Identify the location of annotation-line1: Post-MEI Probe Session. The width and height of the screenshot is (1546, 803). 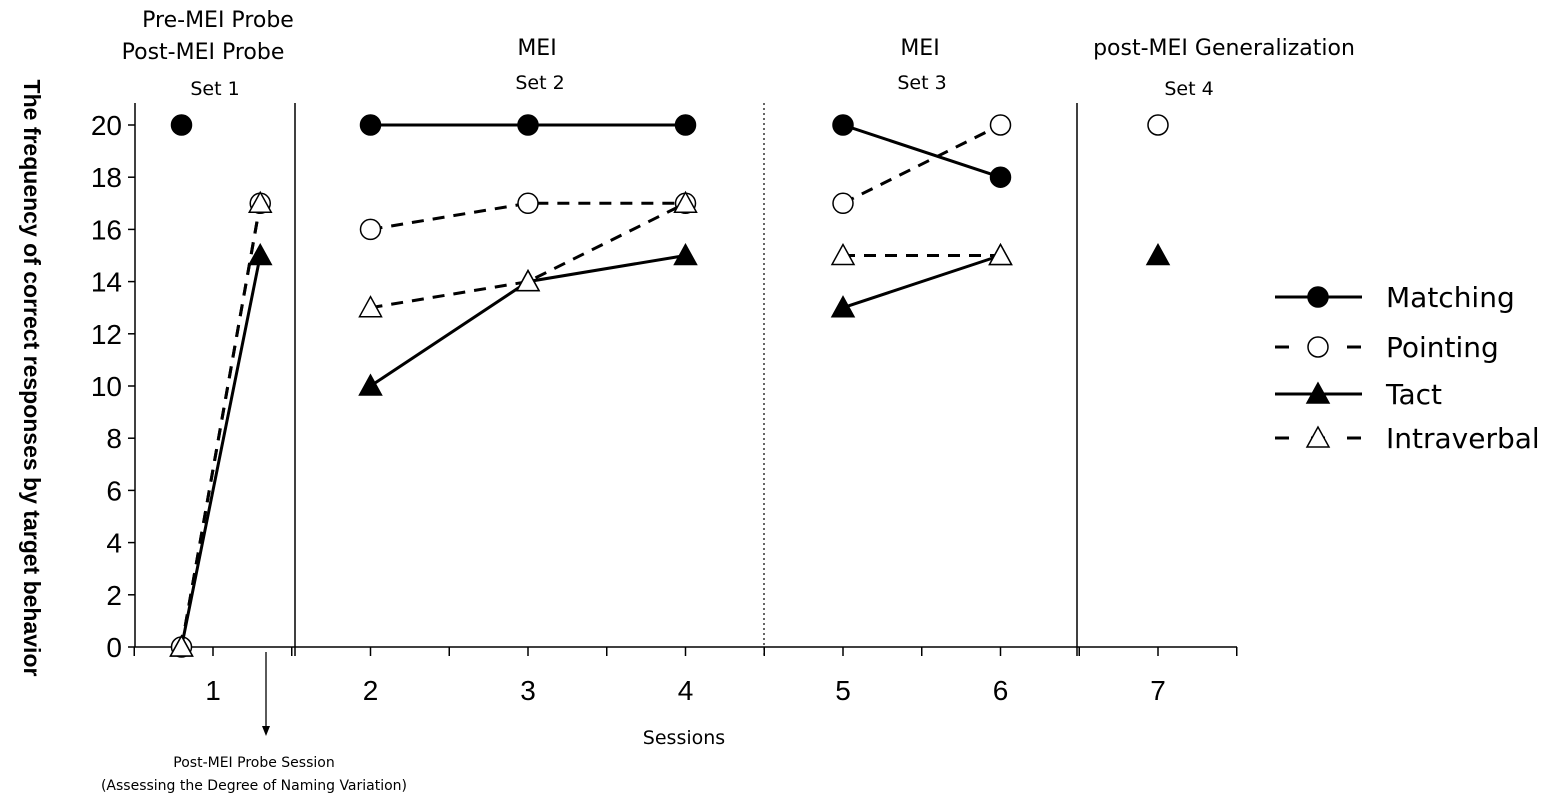
(253, 763).